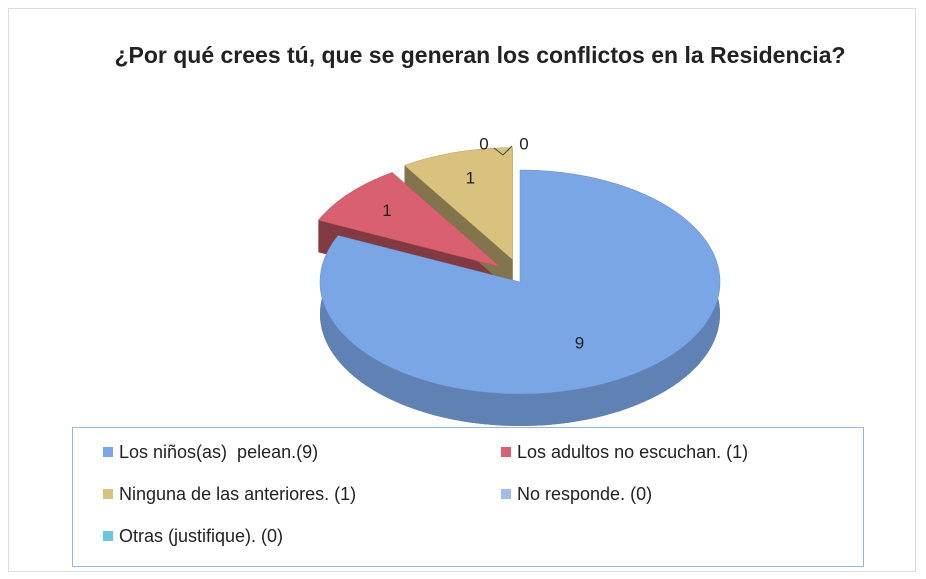 This screenshot has width=926, height=579. I want to click on legend-item: Los niños(as) pelean.(9), so click(210, 452).